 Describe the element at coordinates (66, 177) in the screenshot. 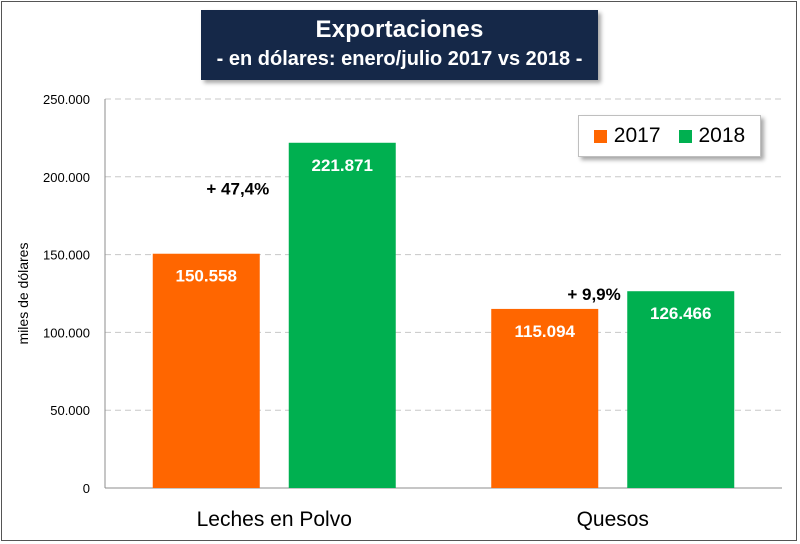

I see `y-tick-label: 200.000` at that location.